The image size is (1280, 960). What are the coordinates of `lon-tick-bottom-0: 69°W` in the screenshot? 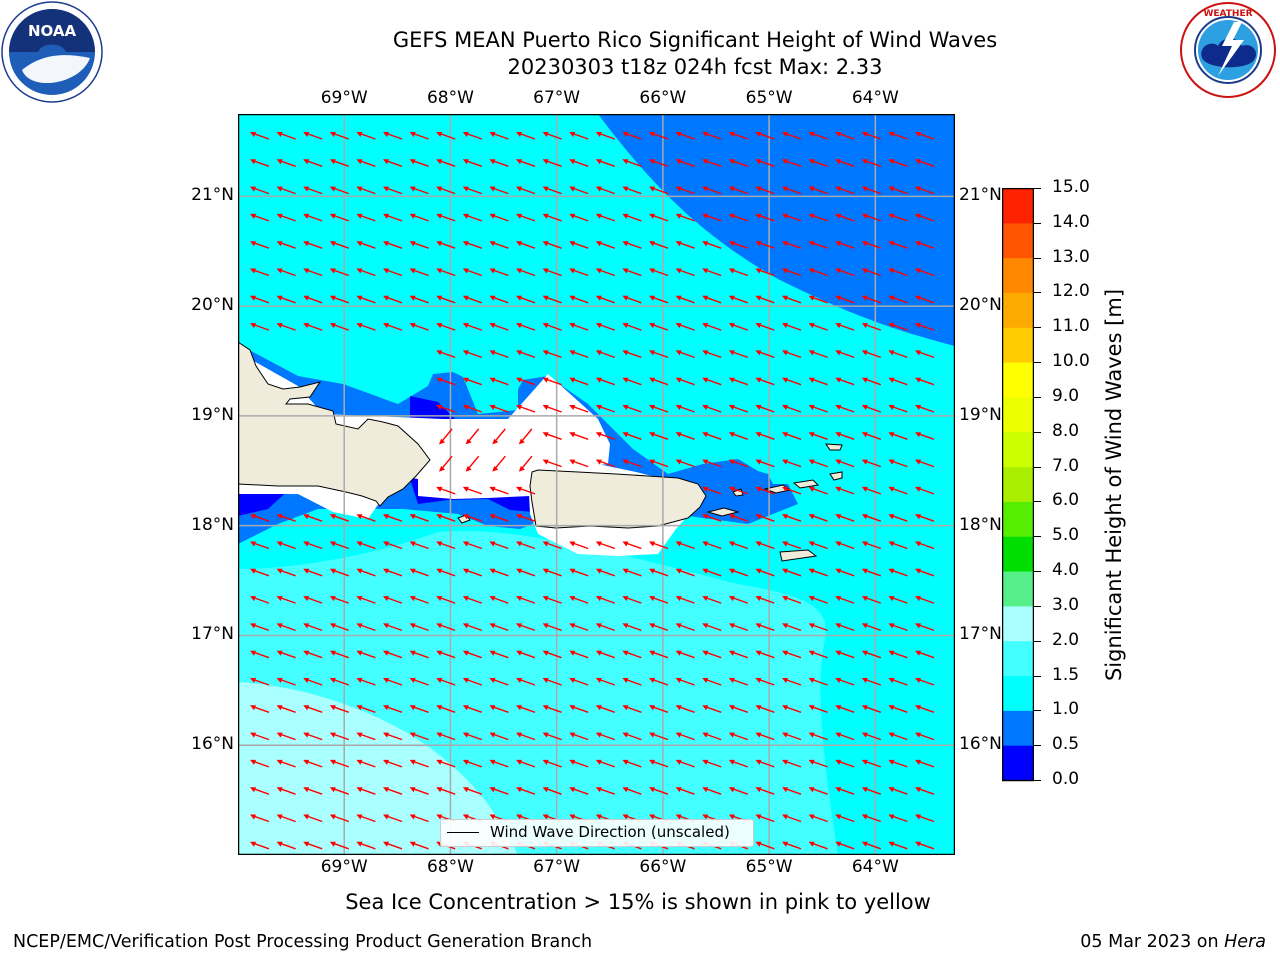 It's located at (344, 867).